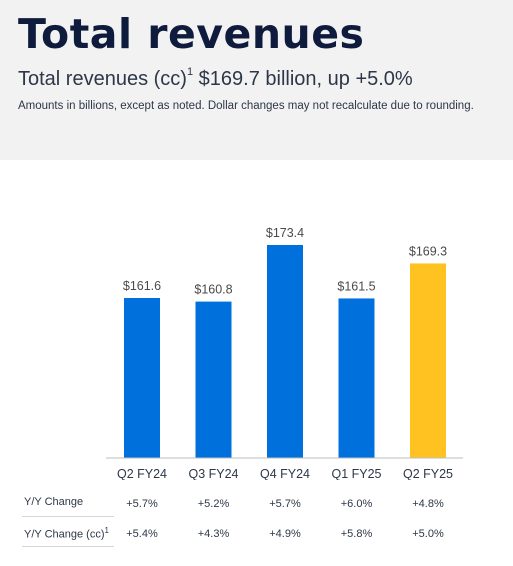  What do you see at coordinates (428, 534) in the screenshot?
I see `yy-value-4: +5.0%` at bounding box center [428, 534].